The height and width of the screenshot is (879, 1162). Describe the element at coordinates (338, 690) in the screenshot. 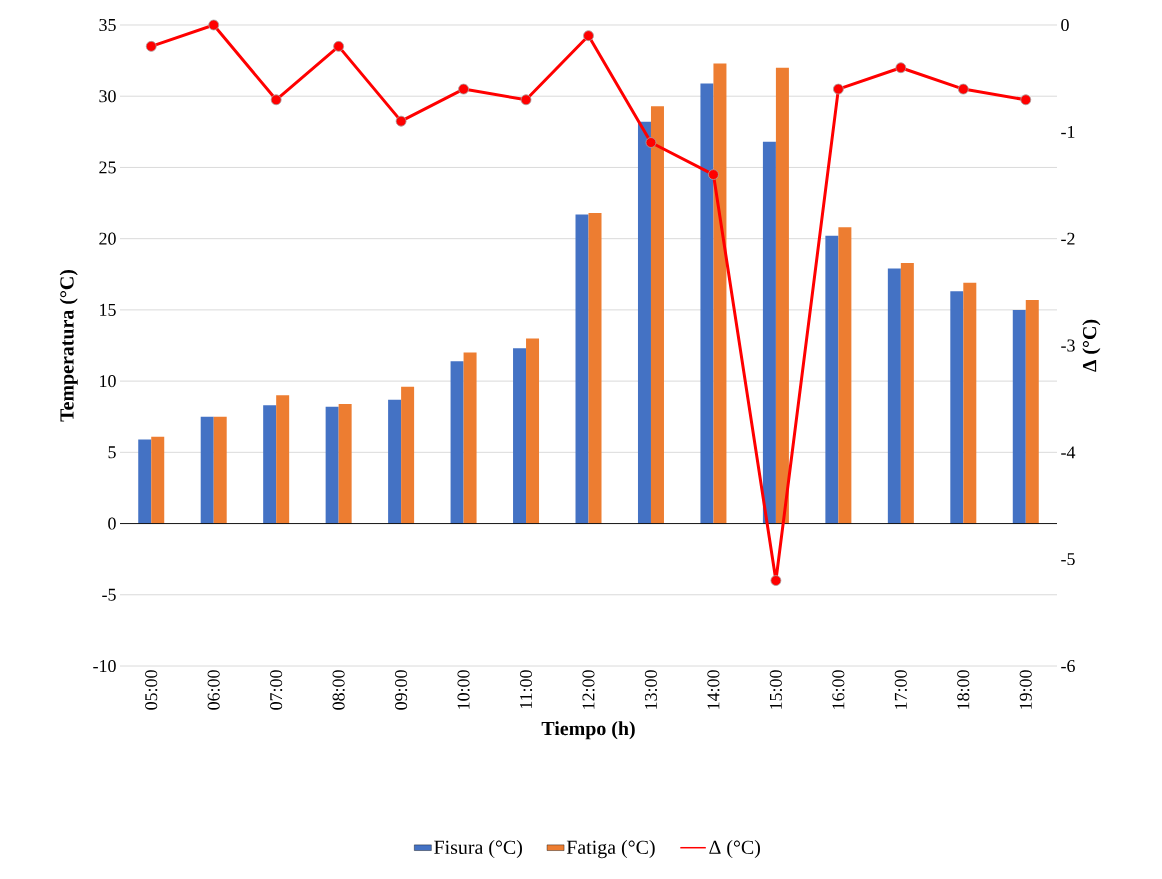

I see `x-tick-label: 08:00` at that location.